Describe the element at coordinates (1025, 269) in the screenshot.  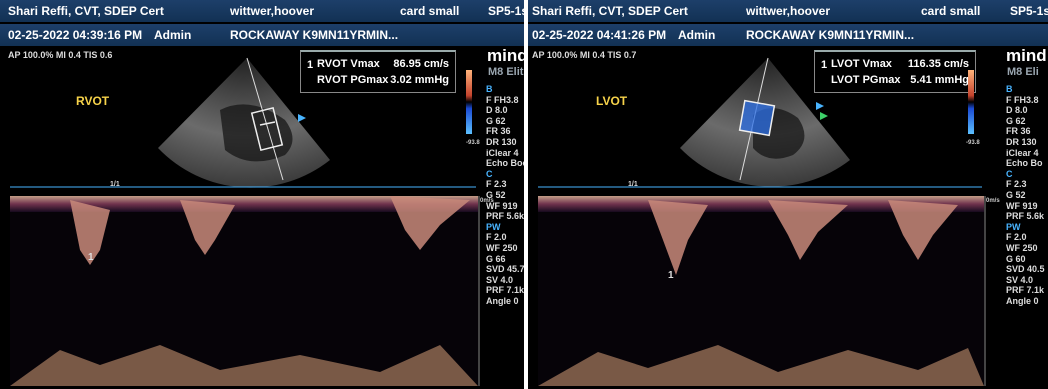
I see `pw-param: SVD 40.5` at that location.